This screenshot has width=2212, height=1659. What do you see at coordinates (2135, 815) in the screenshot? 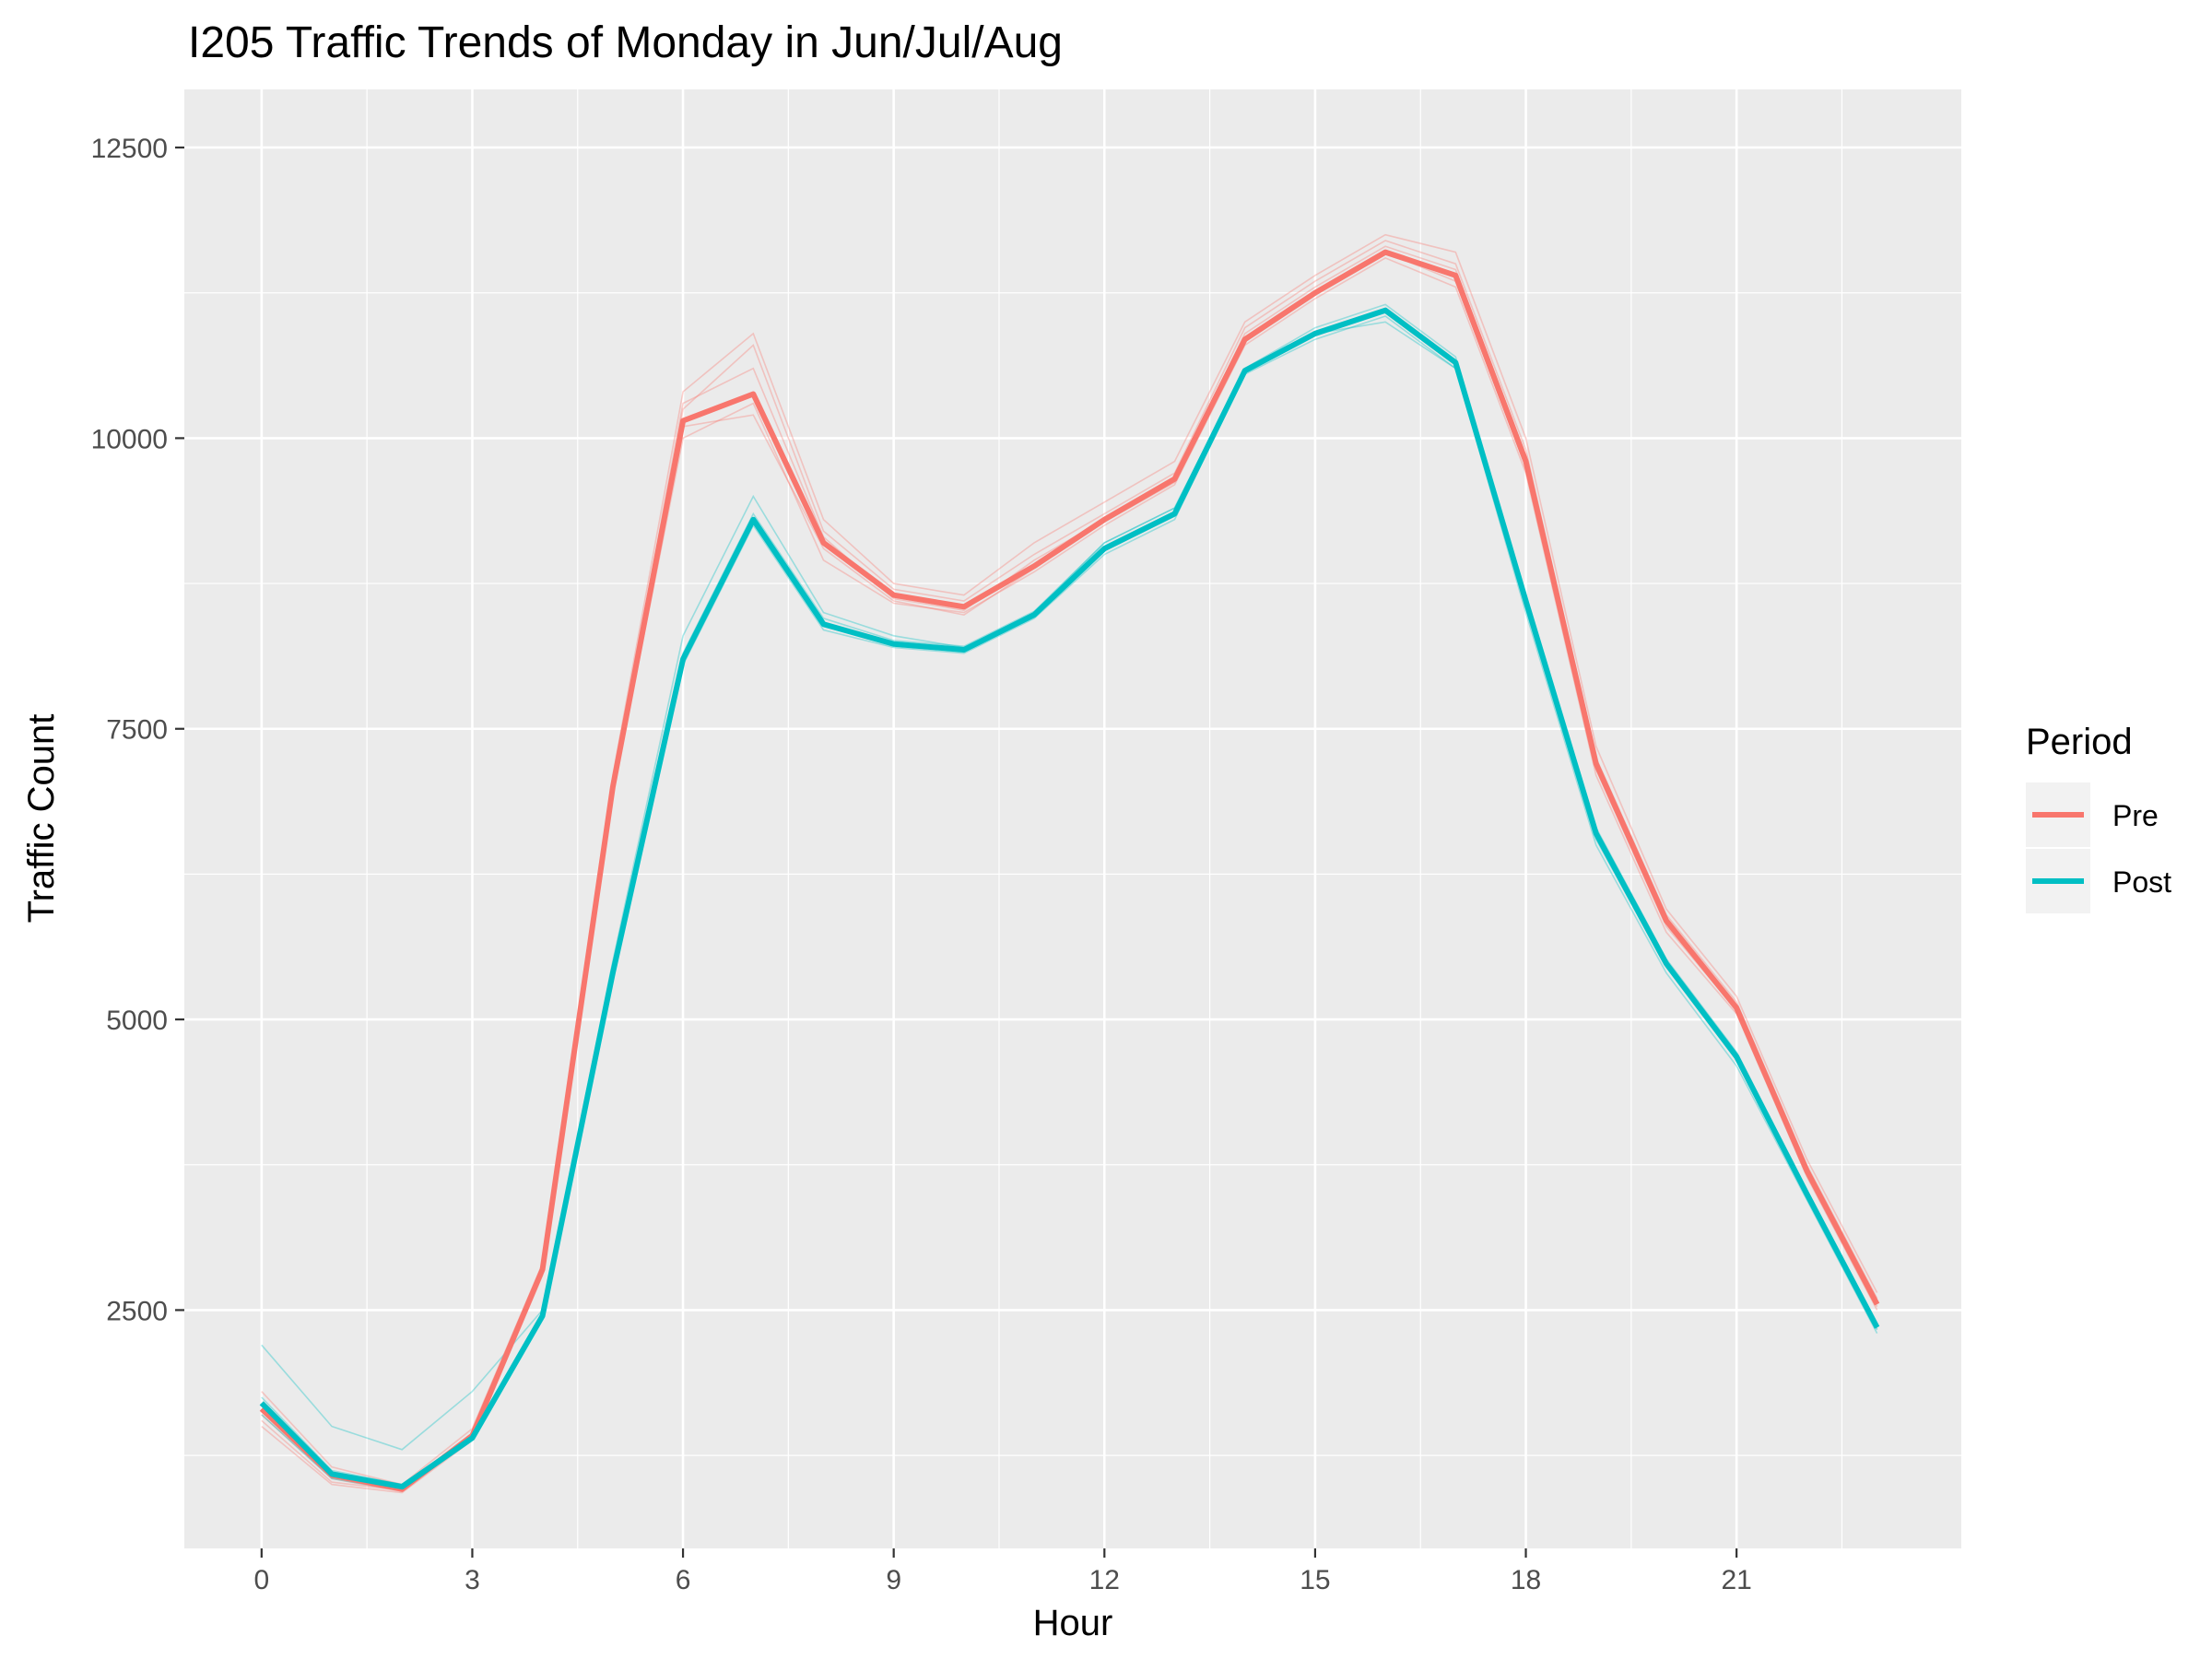
I see `legend-label-pre: Pre` at bounding box center [2135, 815].